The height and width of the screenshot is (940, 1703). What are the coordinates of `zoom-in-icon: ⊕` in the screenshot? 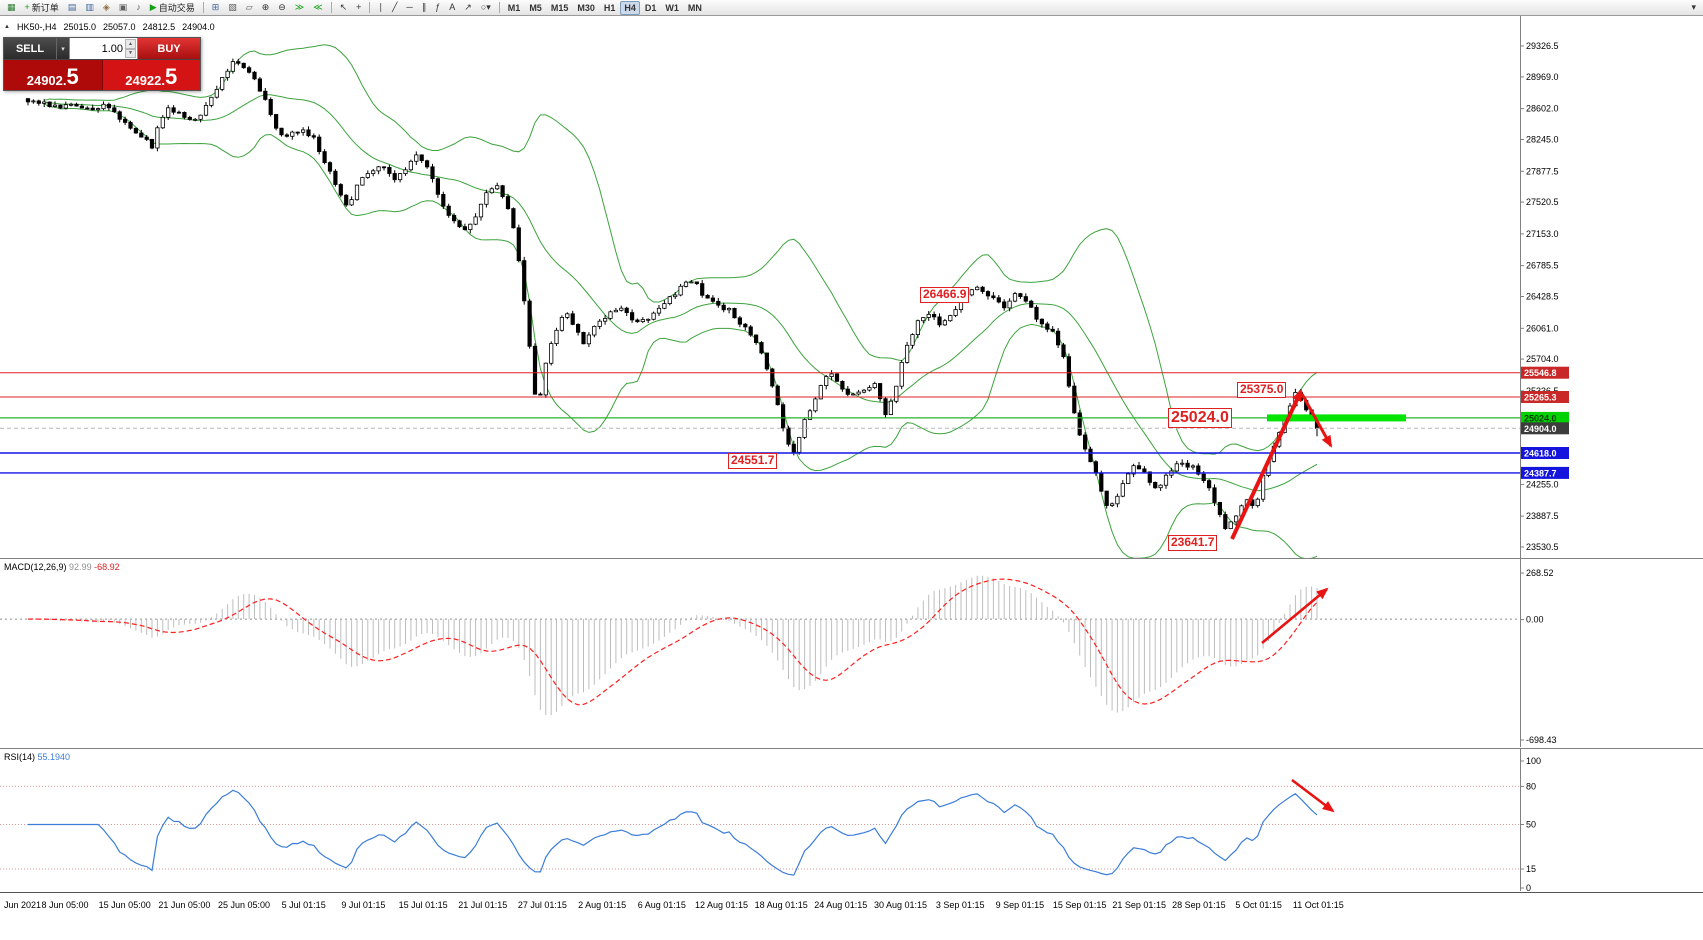 It's located at (266, 8).